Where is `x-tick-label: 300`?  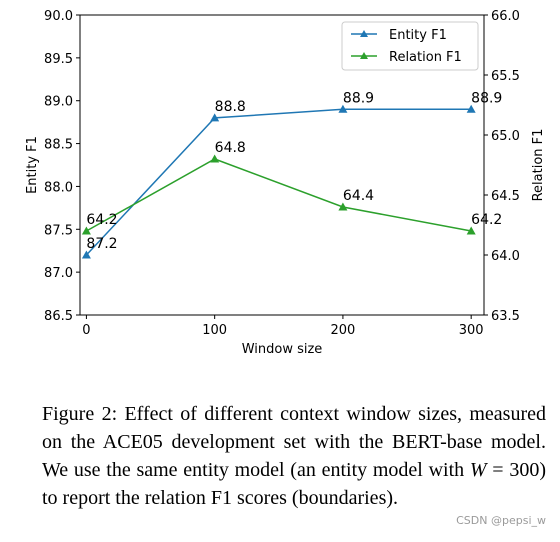
x-tick-label: 300 is located at coordinates (471, 330).